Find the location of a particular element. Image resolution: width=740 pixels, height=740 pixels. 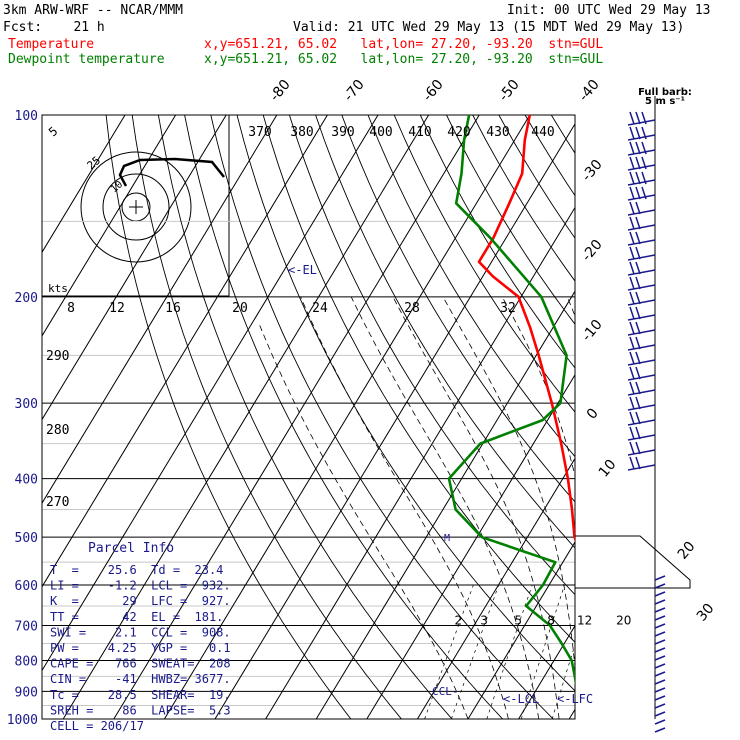

theta-label: 440 is located at coordinates (542, 132).